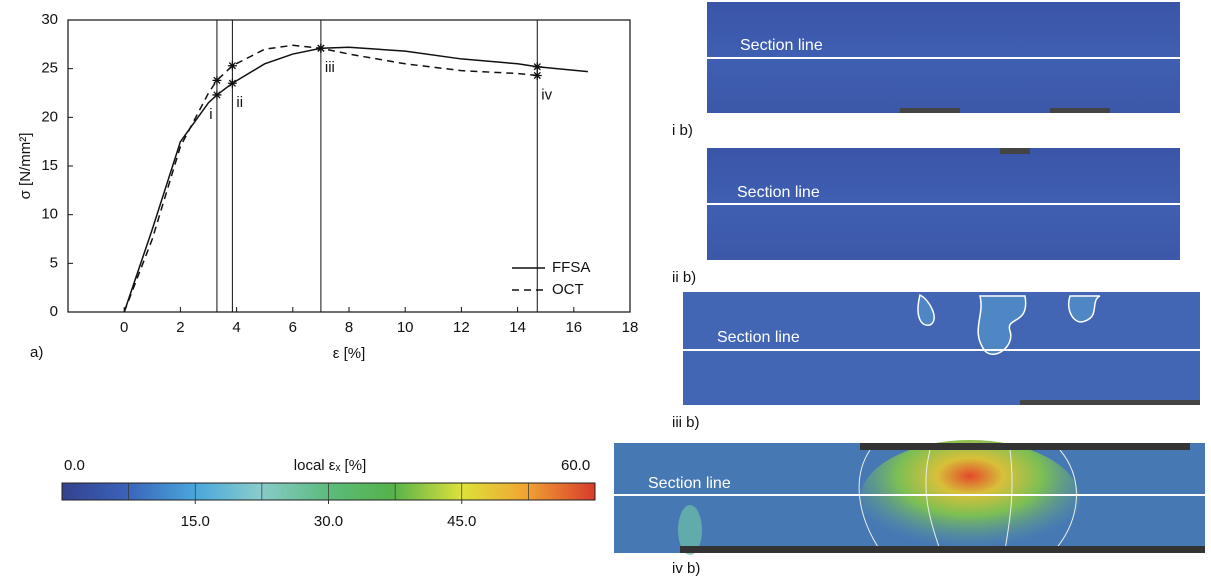 Image resolution: width=1211 pixels, height=582 pixels. I want to click on panel-label: iii b), so click(686, 422).